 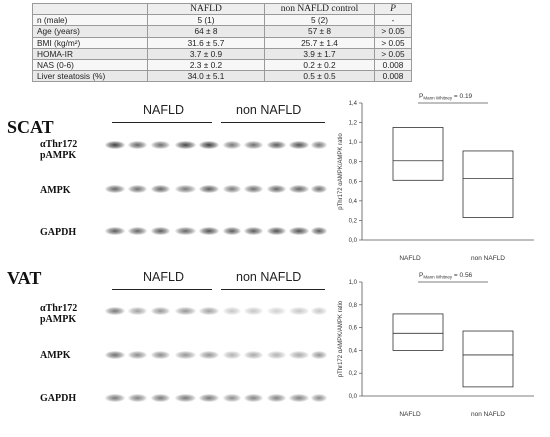 What do you see at coordinates (319, 31) in the screenshot?
I see `table-cell: 57 ± 8` at bounding box center [319, 31].